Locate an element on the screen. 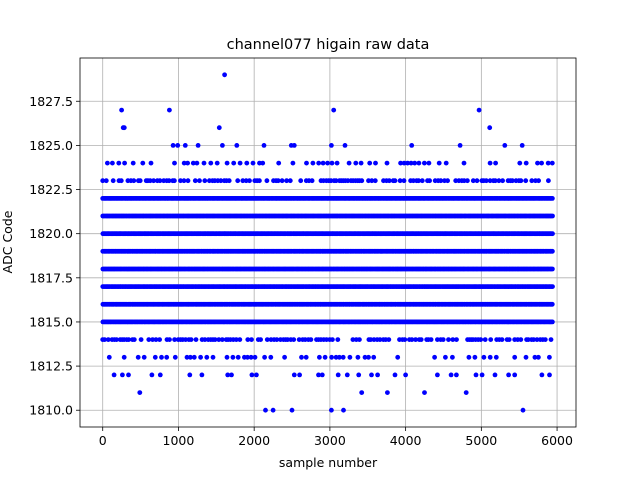 The height and width of the screenshot is (480, 640). x-tick-label: 6000 is located at coordinates (557, 440).